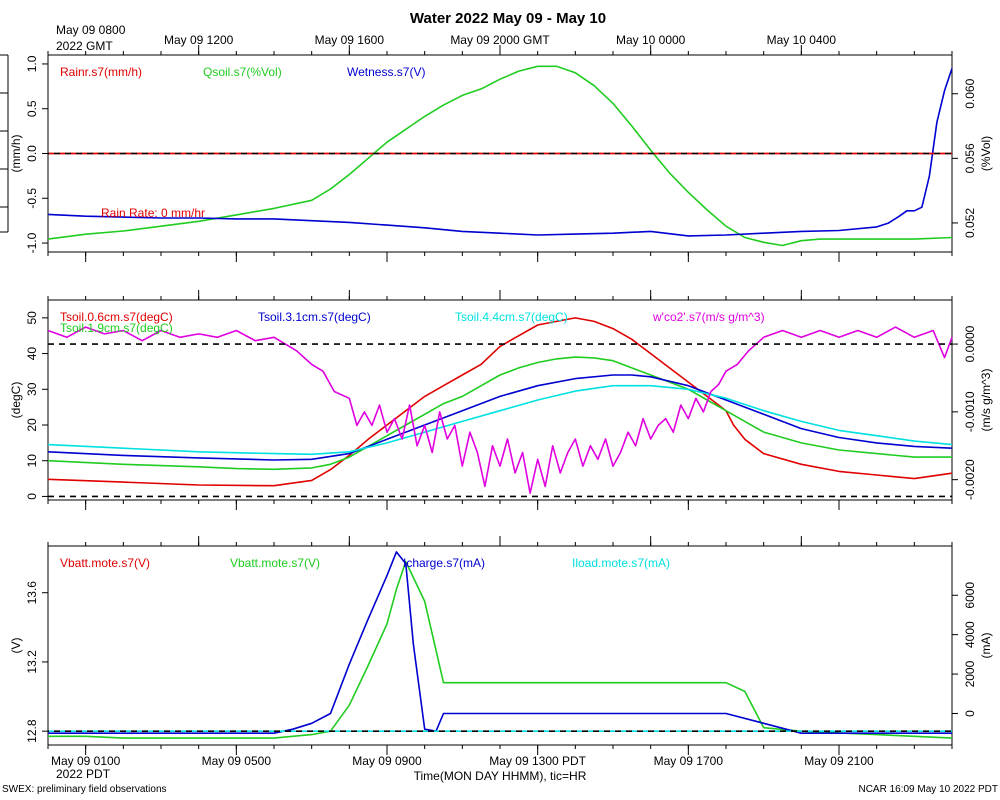 The height and width of the screenshot is (800, 1000). What do you see at coordinates (32, 108) in the screenshot?
I see `y-left-tick-label: 0.5` at bounding box center [32, 108].